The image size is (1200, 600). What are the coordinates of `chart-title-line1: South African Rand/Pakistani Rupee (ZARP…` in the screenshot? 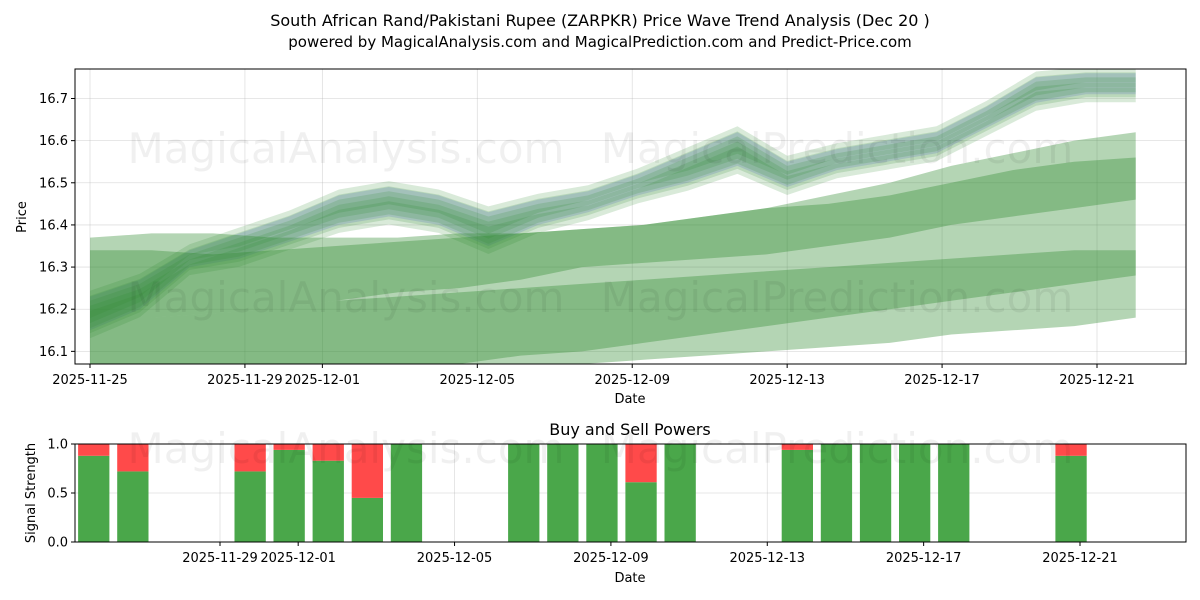 It's located at (600, 20).